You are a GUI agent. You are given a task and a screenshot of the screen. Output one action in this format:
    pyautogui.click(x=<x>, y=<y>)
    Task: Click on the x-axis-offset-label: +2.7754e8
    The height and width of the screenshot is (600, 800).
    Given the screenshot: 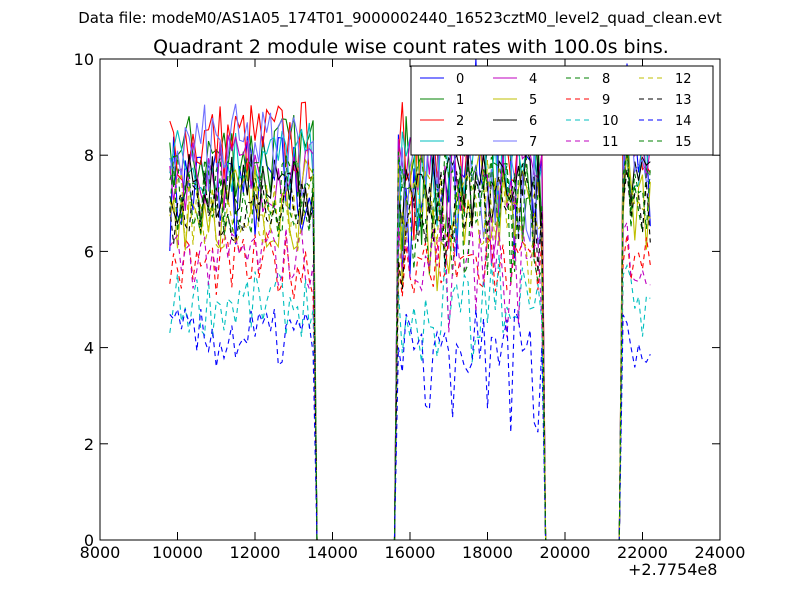 What is the action you would take?
    pyautogui.click(x=673, y=569)
    